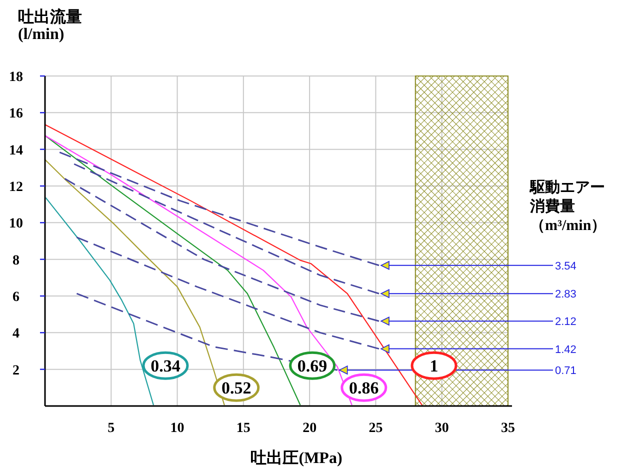 This screenshot has height=469, width=623. Describe the element at coordinates (508, 428) in the screenshot. I see `x-tick-label: 35` at that location.